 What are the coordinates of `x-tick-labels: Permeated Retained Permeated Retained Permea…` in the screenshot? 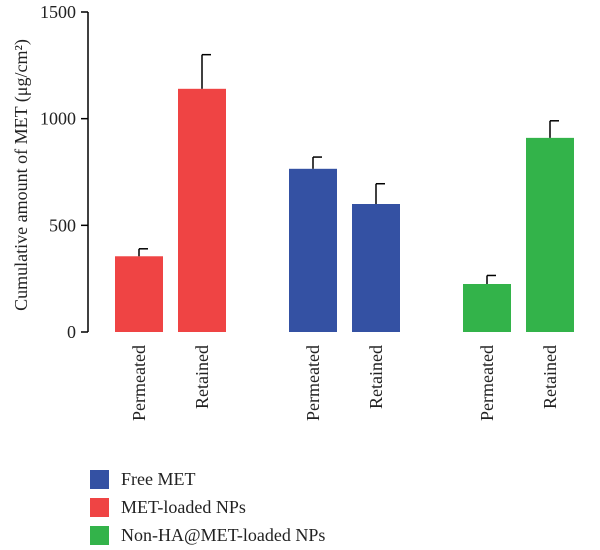 It's located at (344, 383).